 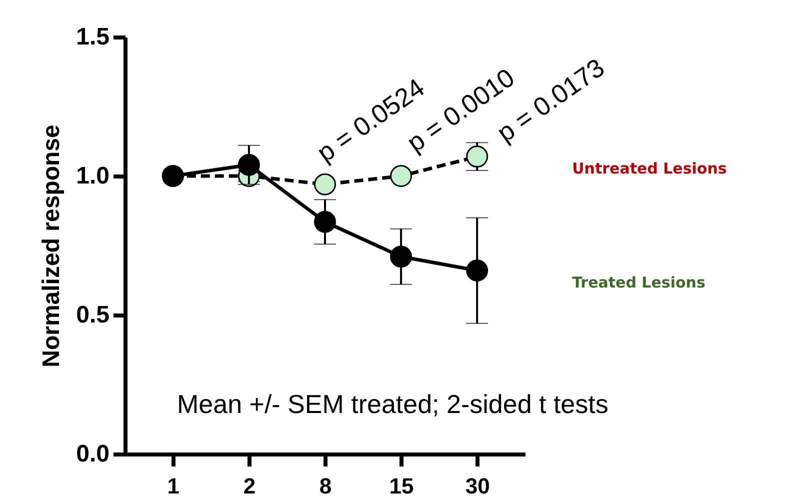 I want to click on annotation: Mean +/- SEM treated; 2-sided t tests, so click(x=392, y=404).